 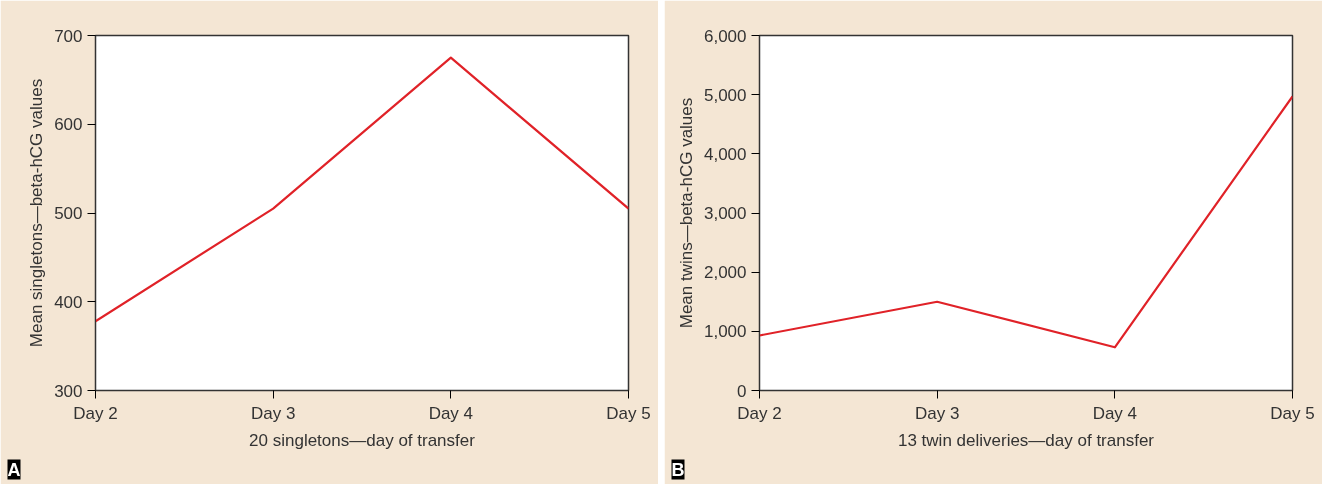 What do you see at coordinates (14, 469) in the screenshot?
I see `text: A` at bounding box center [14, 469].